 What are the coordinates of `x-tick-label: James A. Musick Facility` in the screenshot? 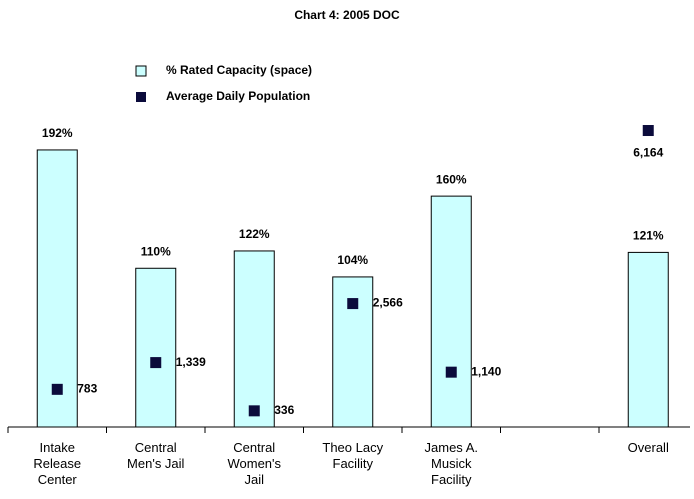 It's located at (451, 463).